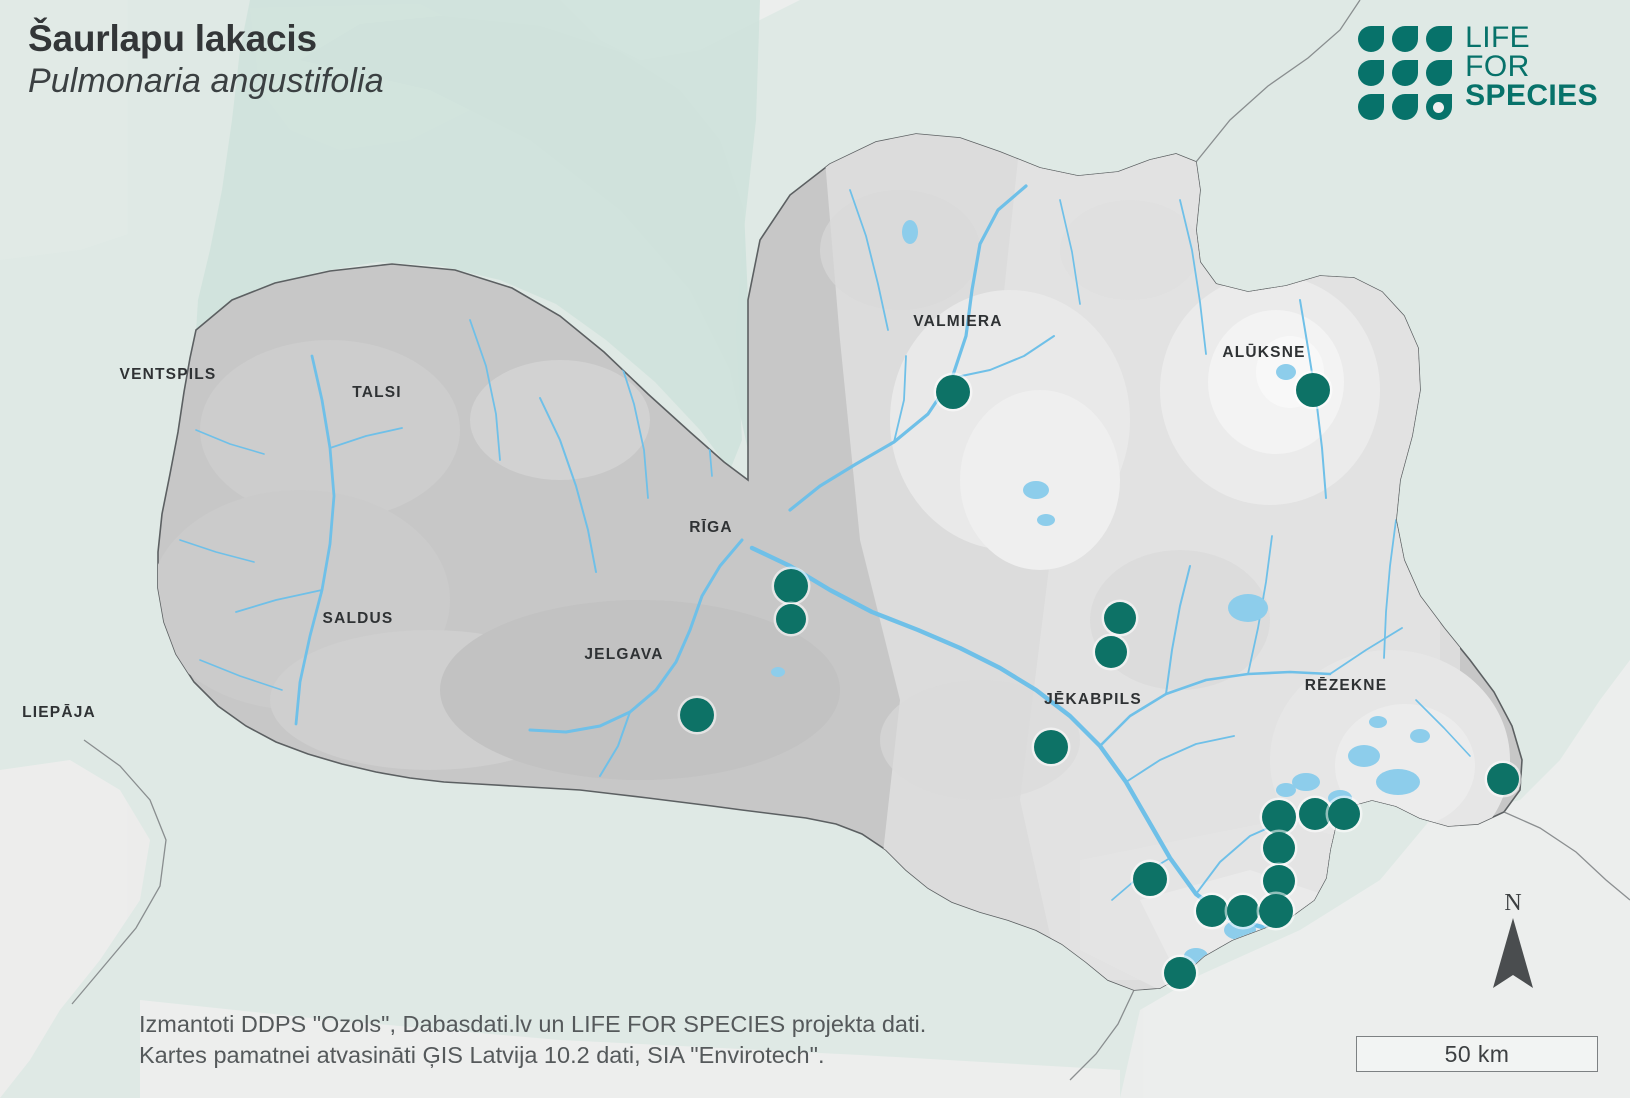 This screenshot has width=1630, height=1098. Describe the element at coordinates (1264, 352) in the screenshot. I see `city-label-aluksne: ALŪKSNE` at that location.